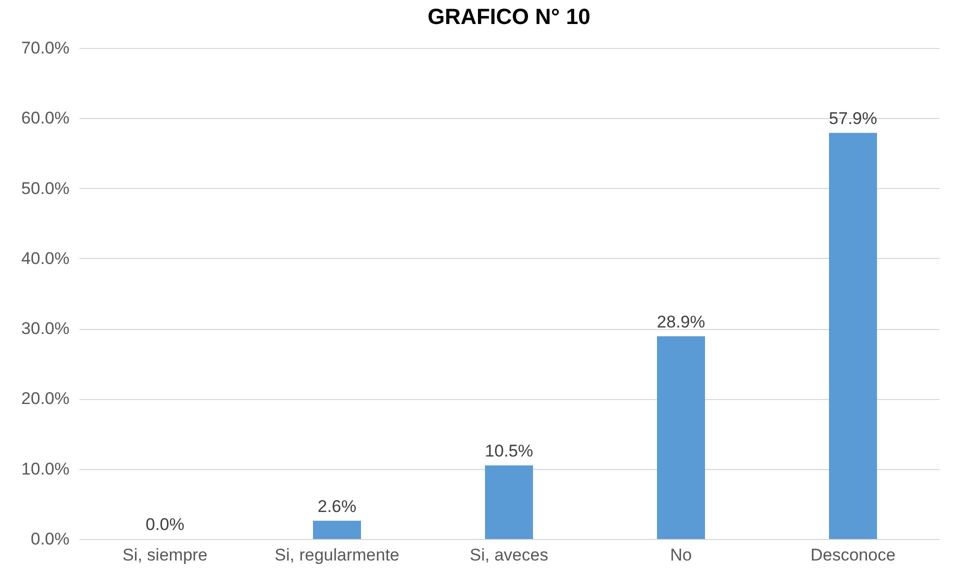 This screenshot has height=581, width=957. What do you see at coordinates (45, 188) in the screenshot?
I see `y-tick-label: 50.0%` at bounding box center [45, 188].